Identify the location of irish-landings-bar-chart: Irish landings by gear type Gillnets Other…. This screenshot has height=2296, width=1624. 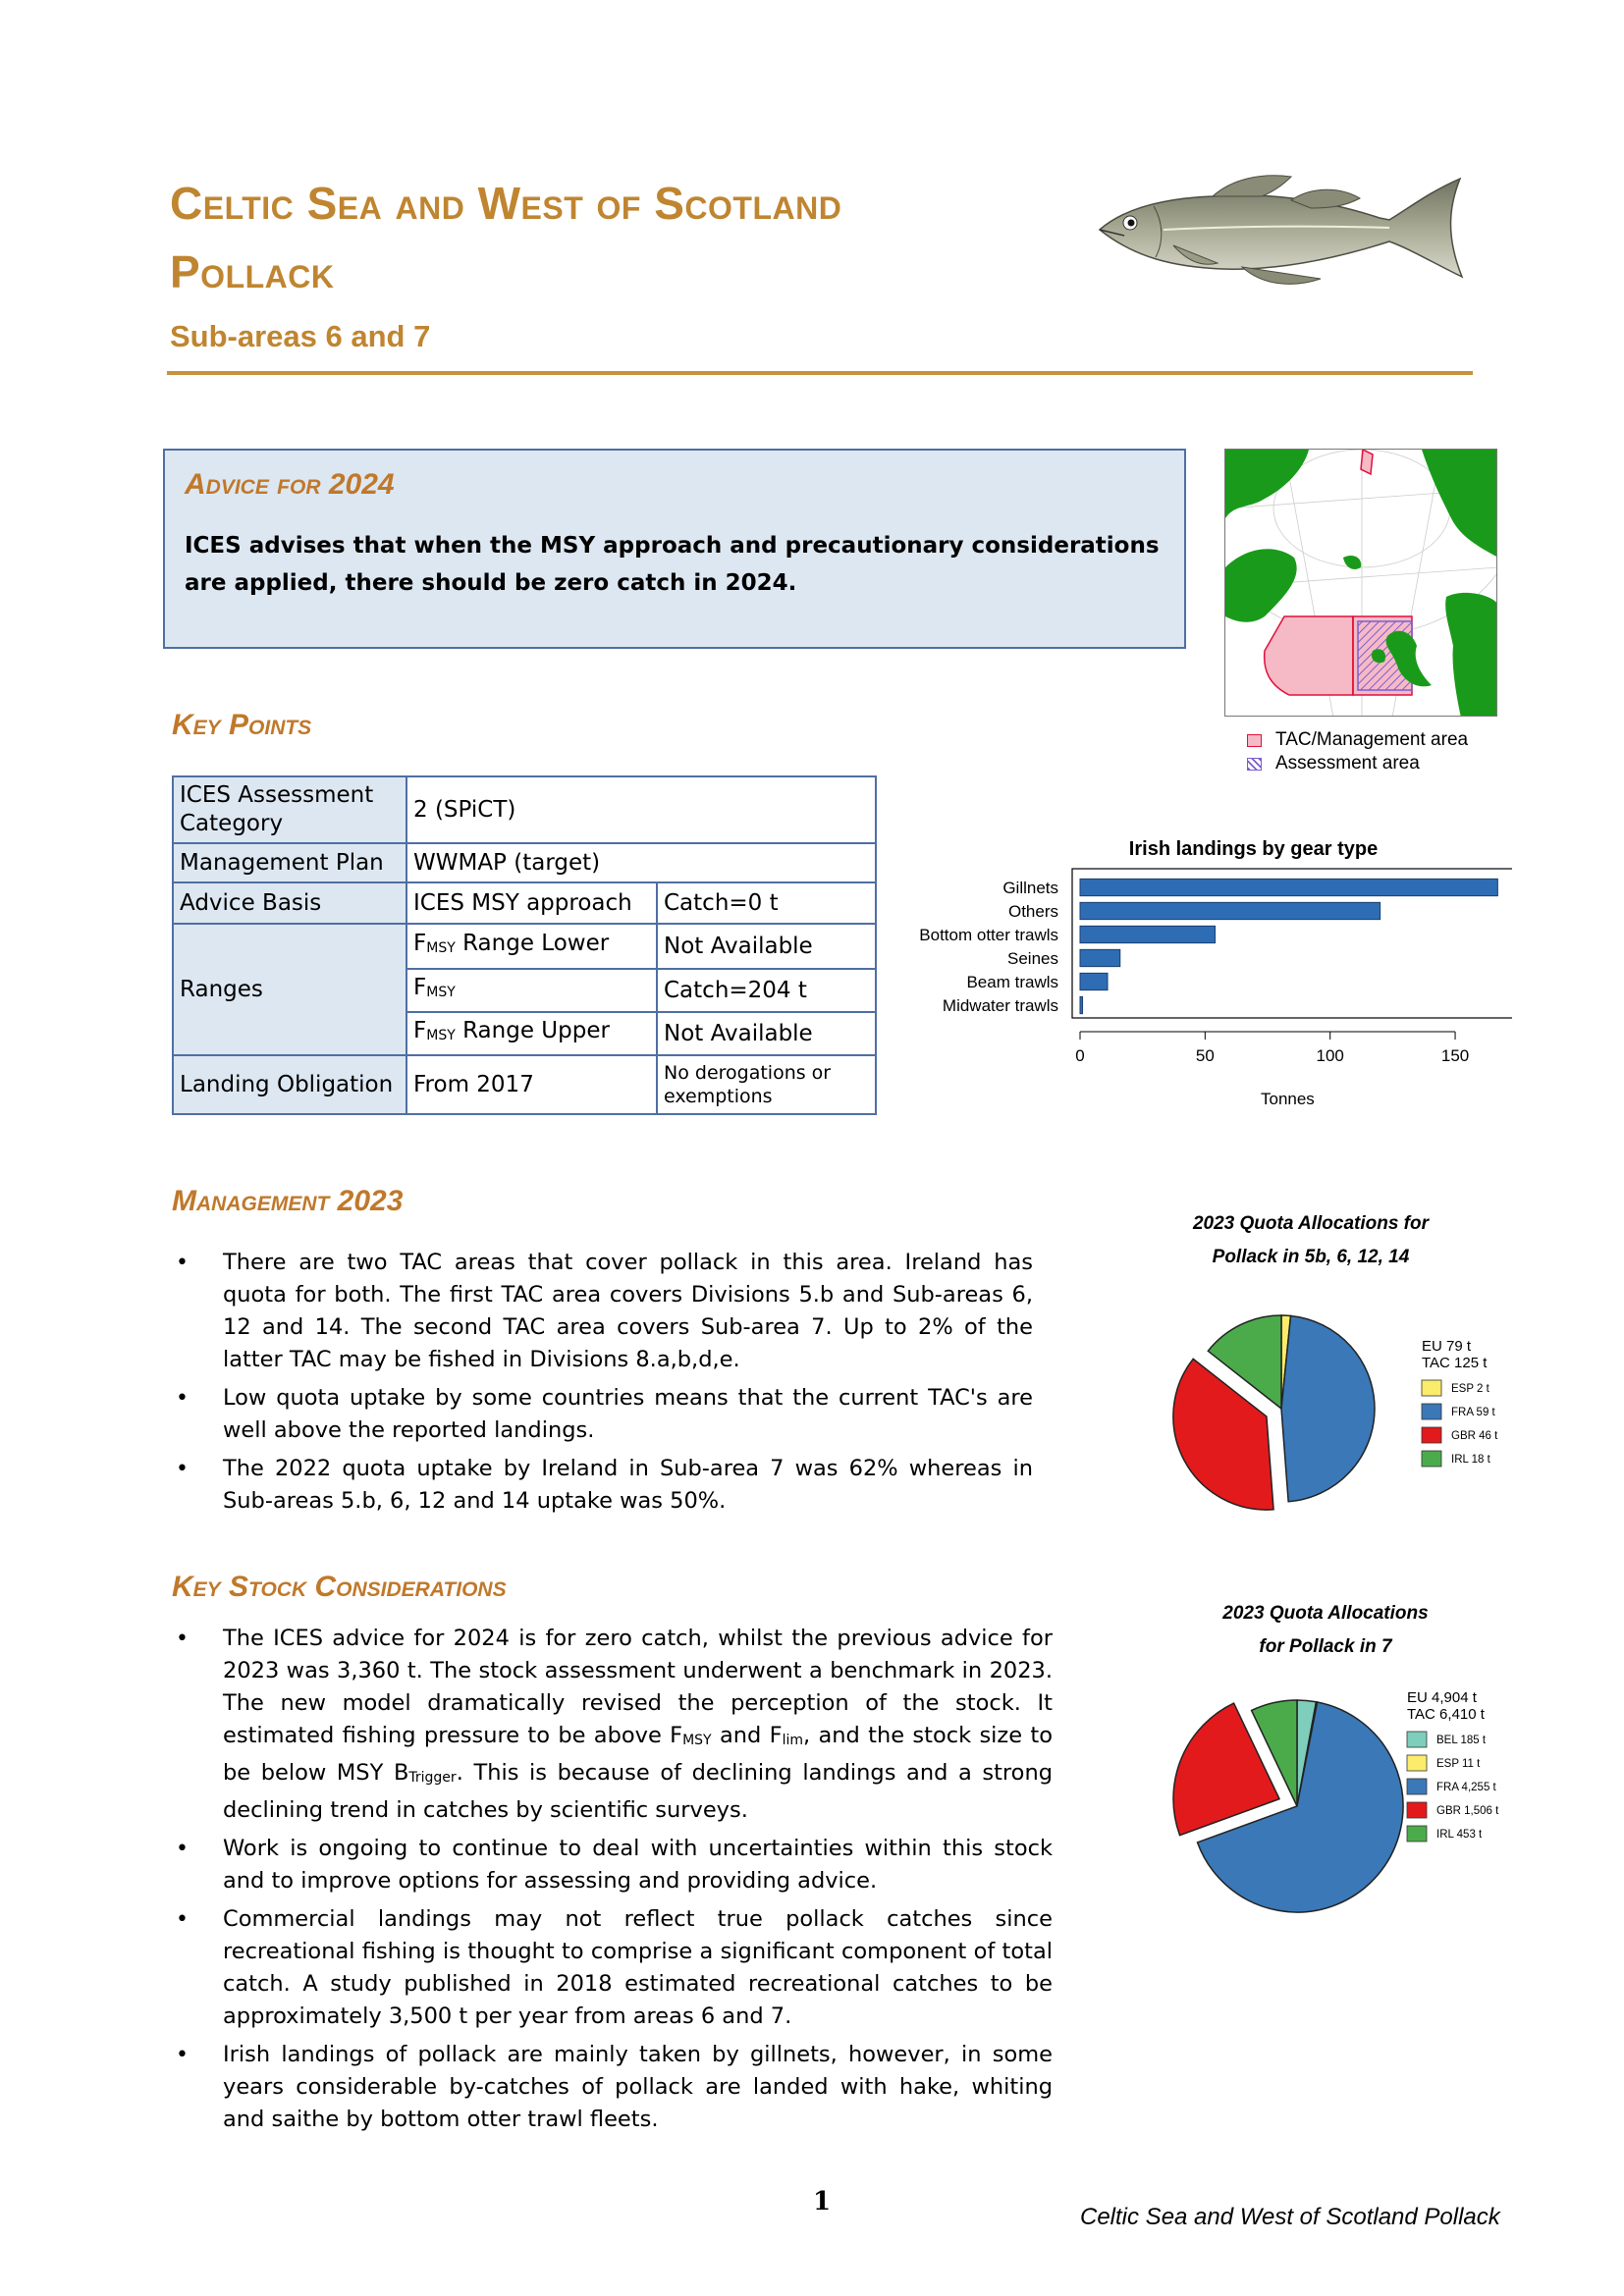
(1215, 973).